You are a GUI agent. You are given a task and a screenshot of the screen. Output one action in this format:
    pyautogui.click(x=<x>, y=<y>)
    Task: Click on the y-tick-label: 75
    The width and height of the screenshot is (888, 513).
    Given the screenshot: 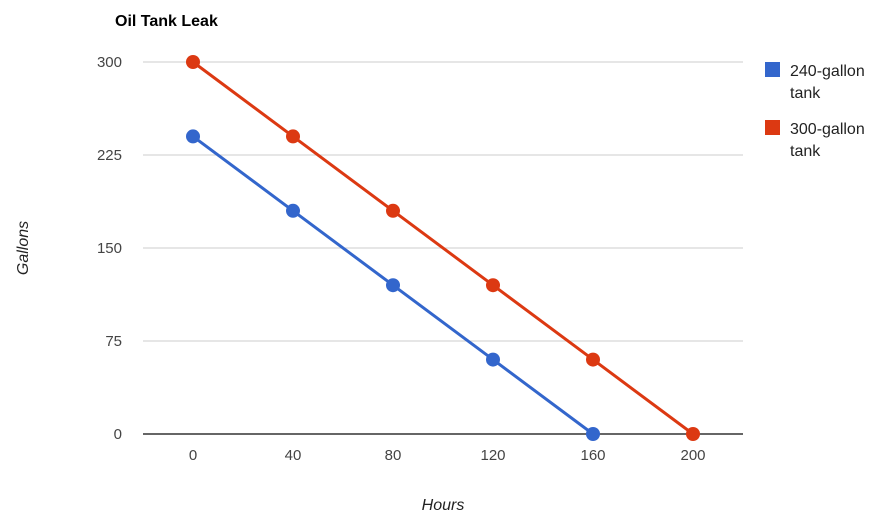 What is the action you would take?
    pyautogui.click(x=113, y=341)
    